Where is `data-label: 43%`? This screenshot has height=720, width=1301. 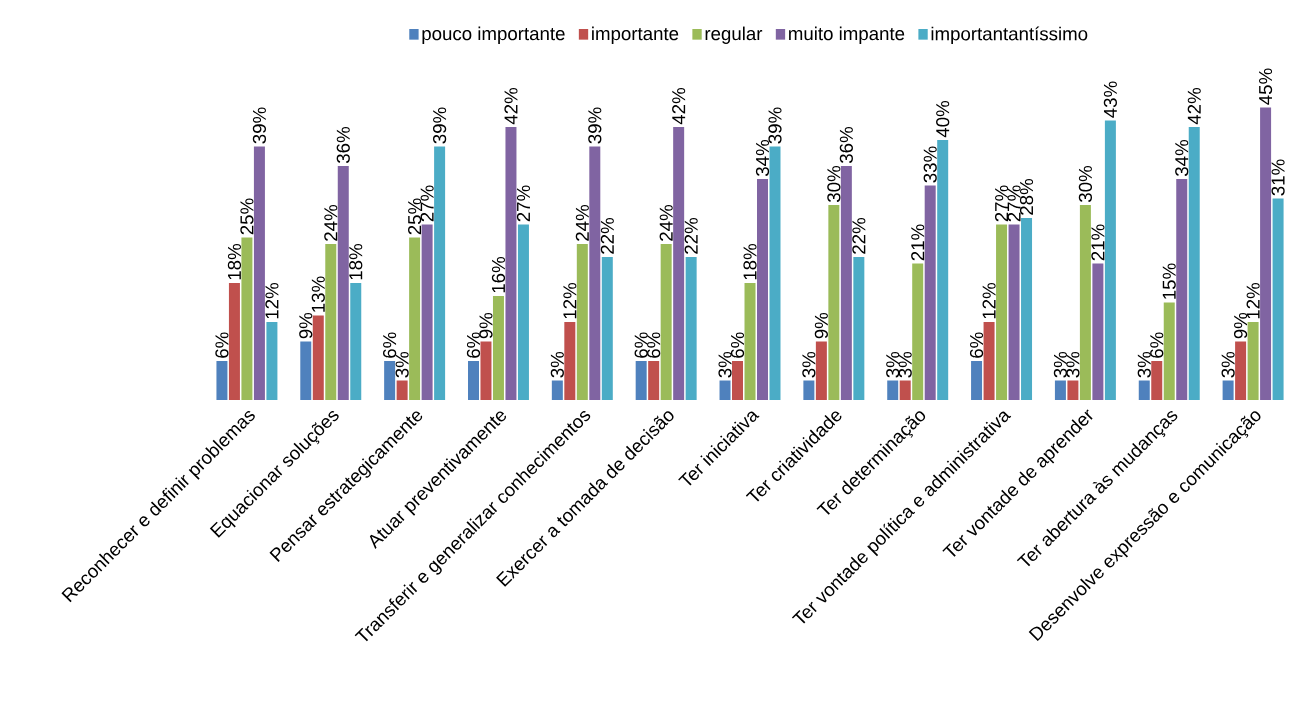
data-label: 43% is located at coordinates (1110, 99).